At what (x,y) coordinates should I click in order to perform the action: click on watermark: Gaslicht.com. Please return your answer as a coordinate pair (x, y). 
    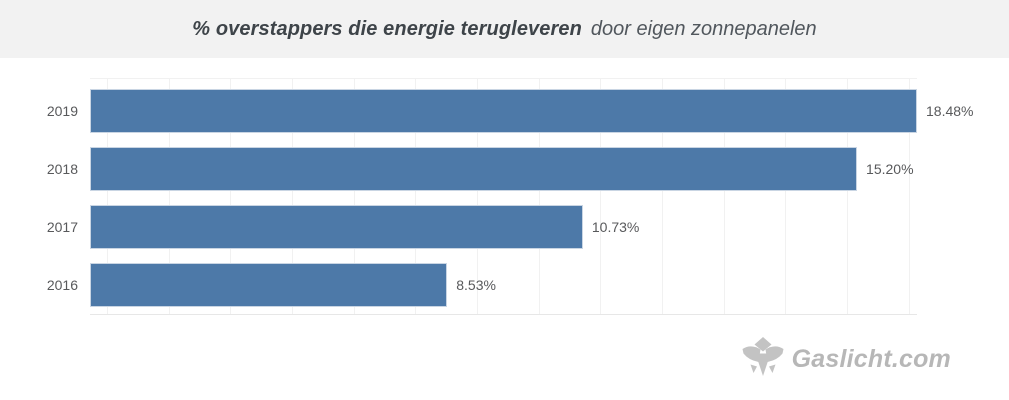
    Looking at the image, I should click on (846, 359).